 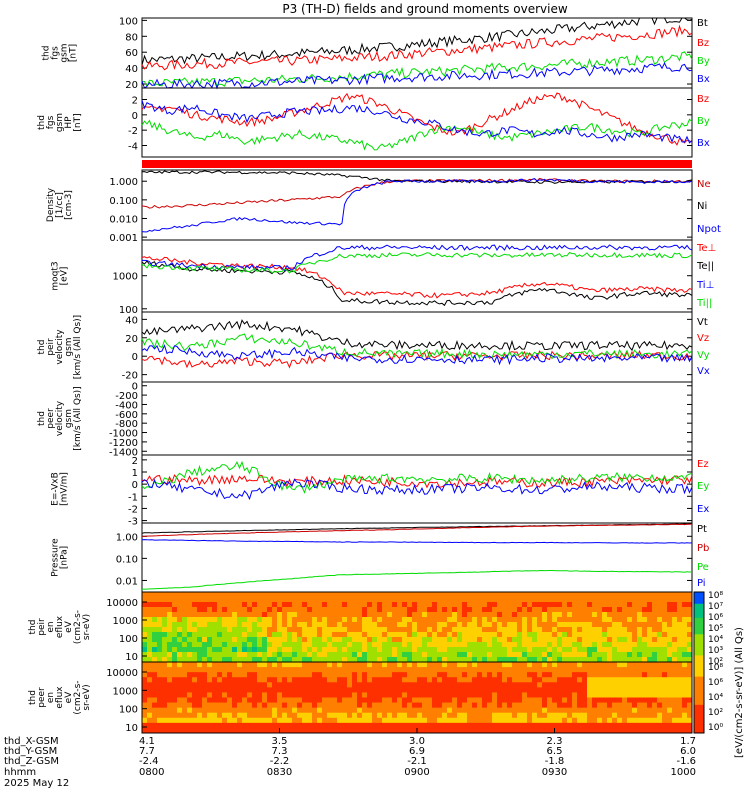 I want to click on colorbar-cell, so click(x=699, y=624).